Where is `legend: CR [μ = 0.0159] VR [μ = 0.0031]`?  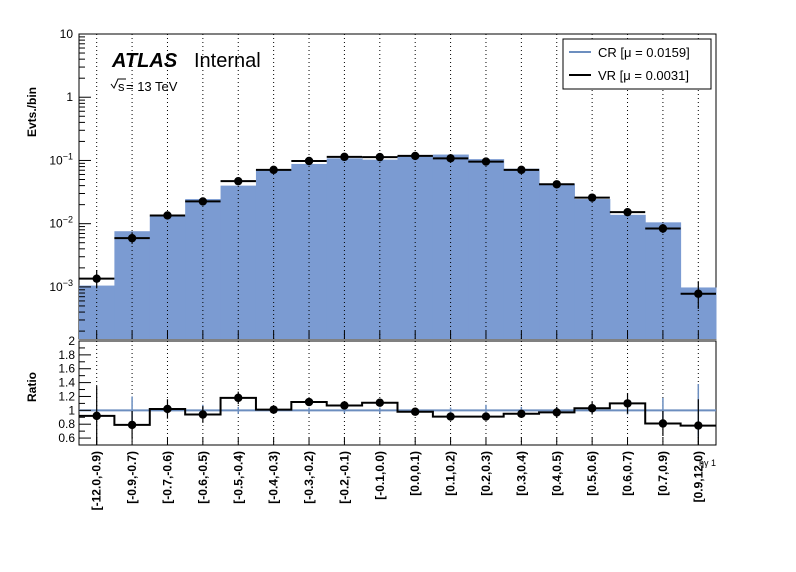
legend: CR [μ = 0.0159] VR [μ = 0.0031] is located at coordinates (637, 64).